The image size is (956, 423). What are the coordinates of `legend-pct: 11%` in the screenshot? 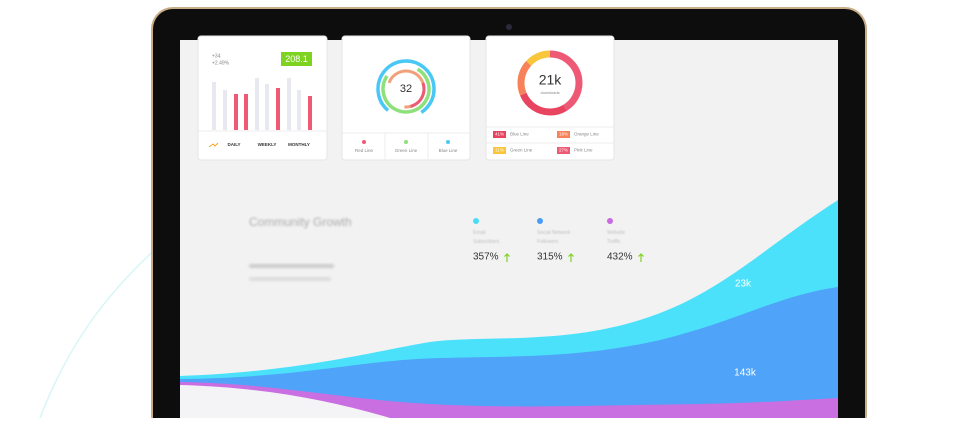 It's located at (499, 150).